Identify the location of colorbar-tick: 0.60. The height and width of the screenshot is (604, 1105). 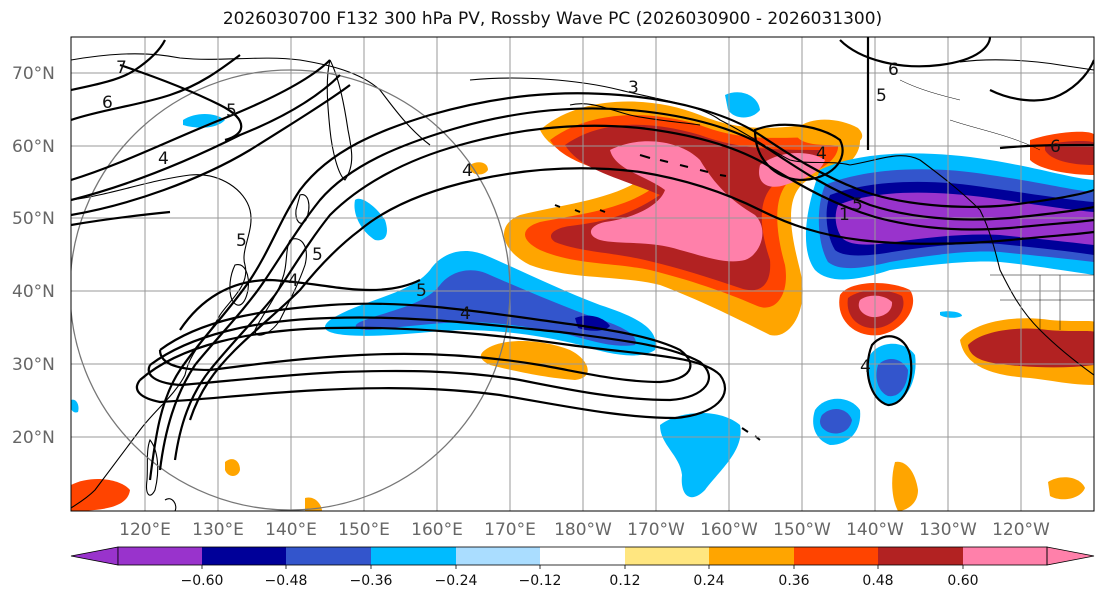
(962, 581).